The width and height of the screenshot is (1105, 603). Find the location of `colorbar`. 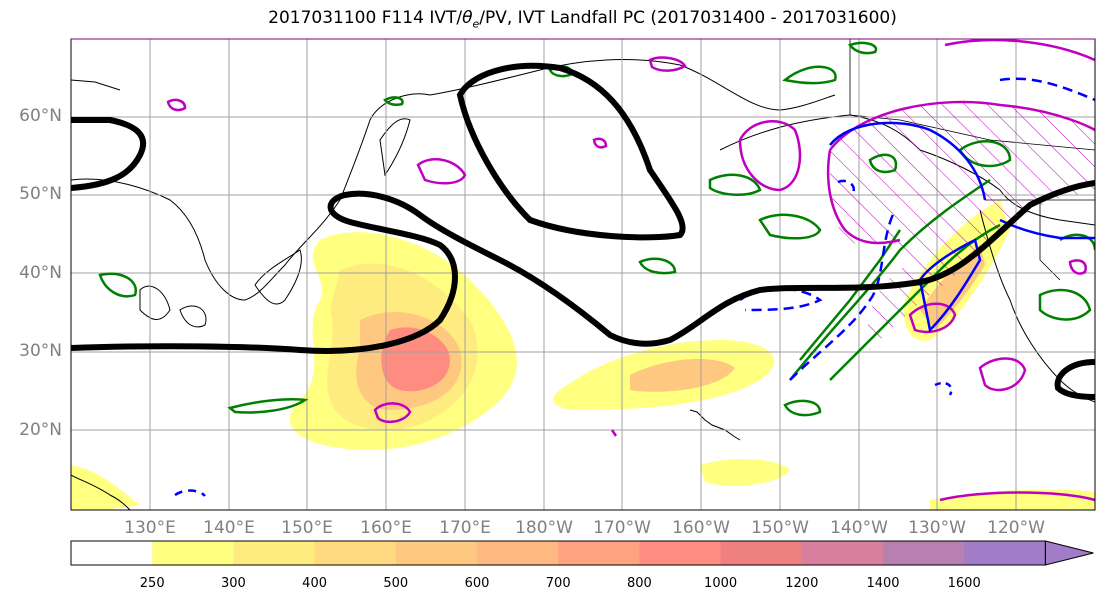

colorbar is located at coordinates (582, 553).